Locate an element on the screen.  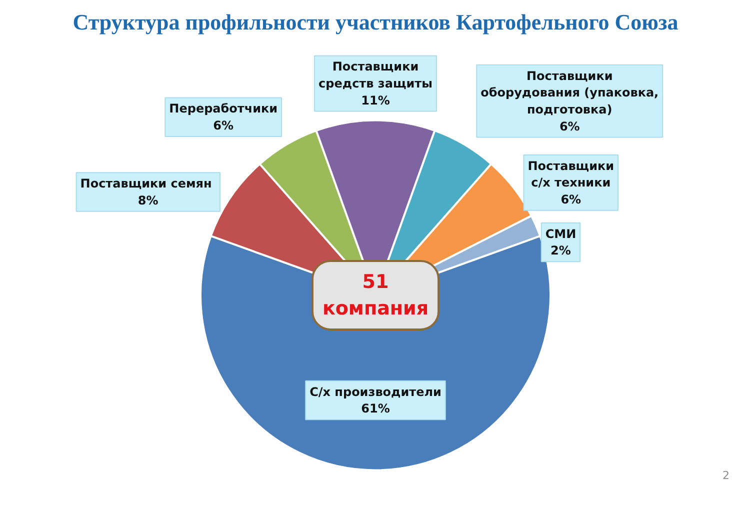
slice-label: СМИ is located at coordinates (560, 233).